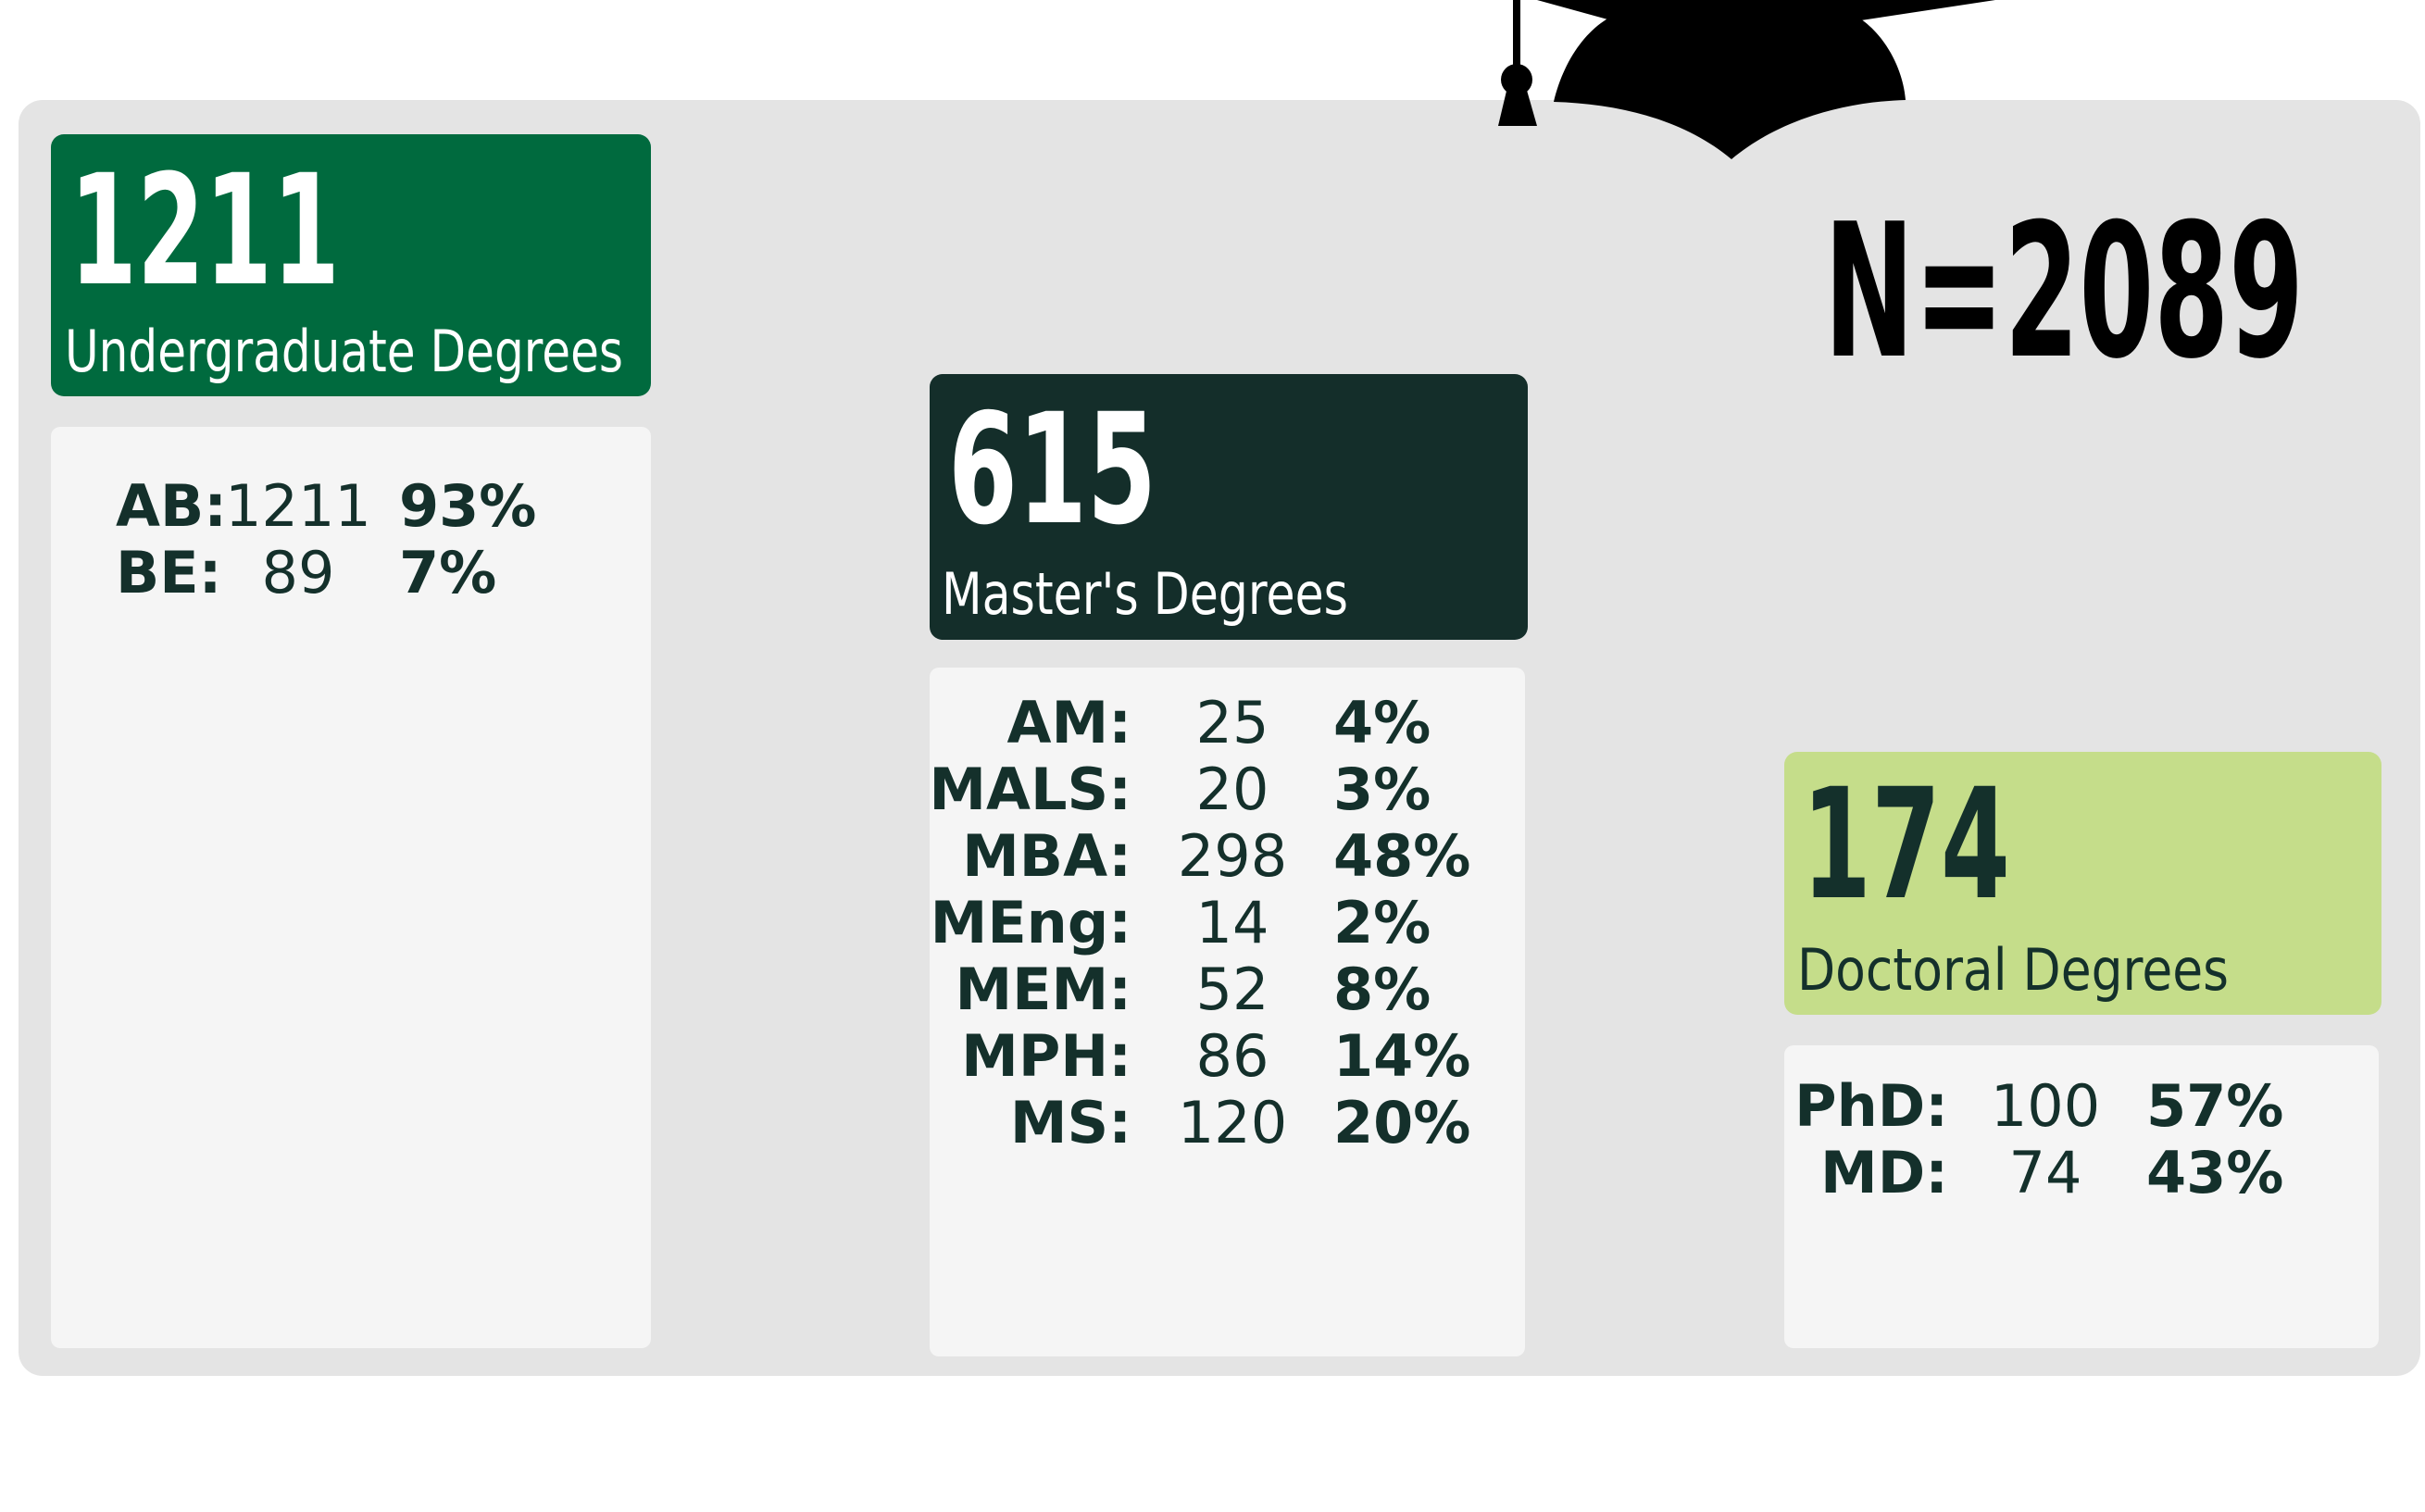 The image size is (2425, 1512). I want to click on row-count: 86, so click(1233, 1056).